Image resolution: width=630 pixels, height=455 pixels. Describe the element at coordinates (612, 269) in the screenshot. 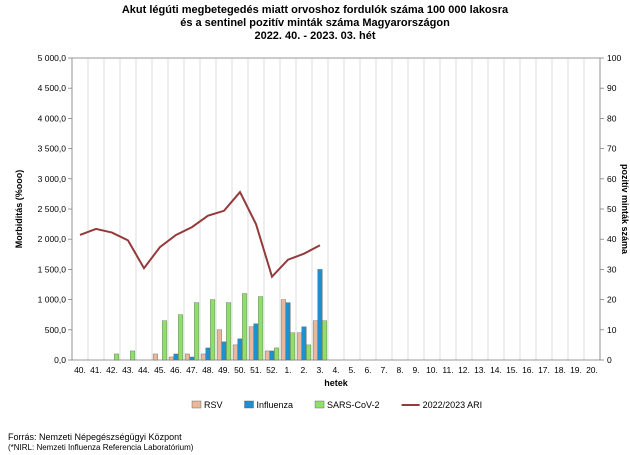

I see `y-right-tick-label: 30` at that location.